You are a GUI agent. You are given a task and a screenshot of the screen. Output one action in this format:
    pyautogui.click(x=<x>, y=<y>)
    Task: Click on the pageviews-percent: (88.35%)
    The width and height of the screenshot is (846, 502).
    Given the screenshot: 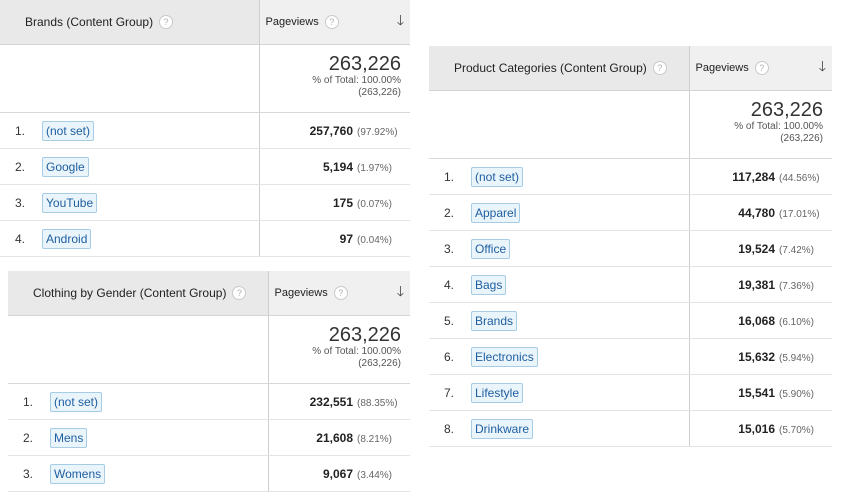 What is the action you would take?
    pyautogui.click(x=377, y=403)
    